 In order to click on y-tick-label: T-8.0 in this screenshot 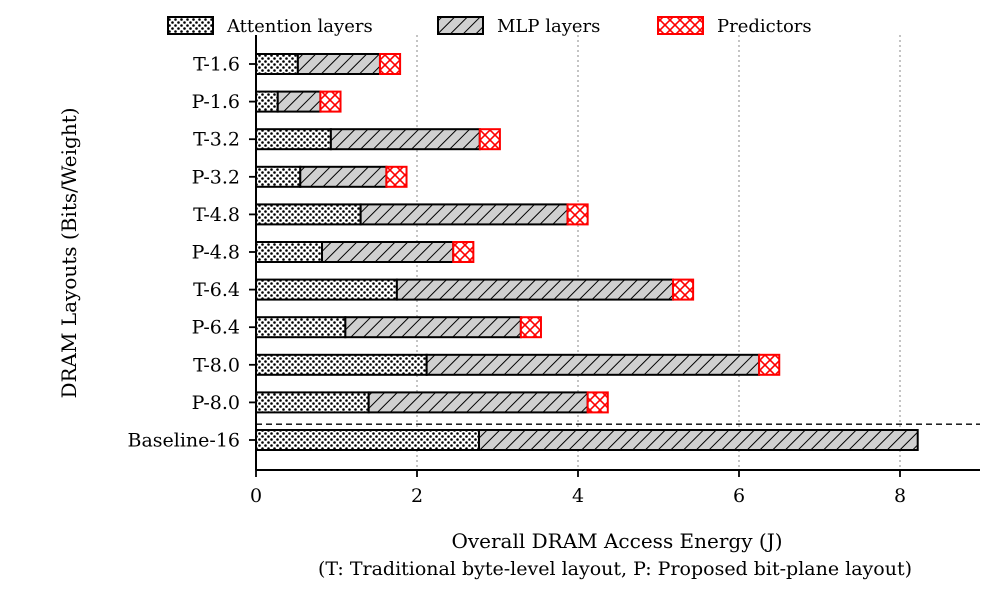, I will do `click(216, 365)`.